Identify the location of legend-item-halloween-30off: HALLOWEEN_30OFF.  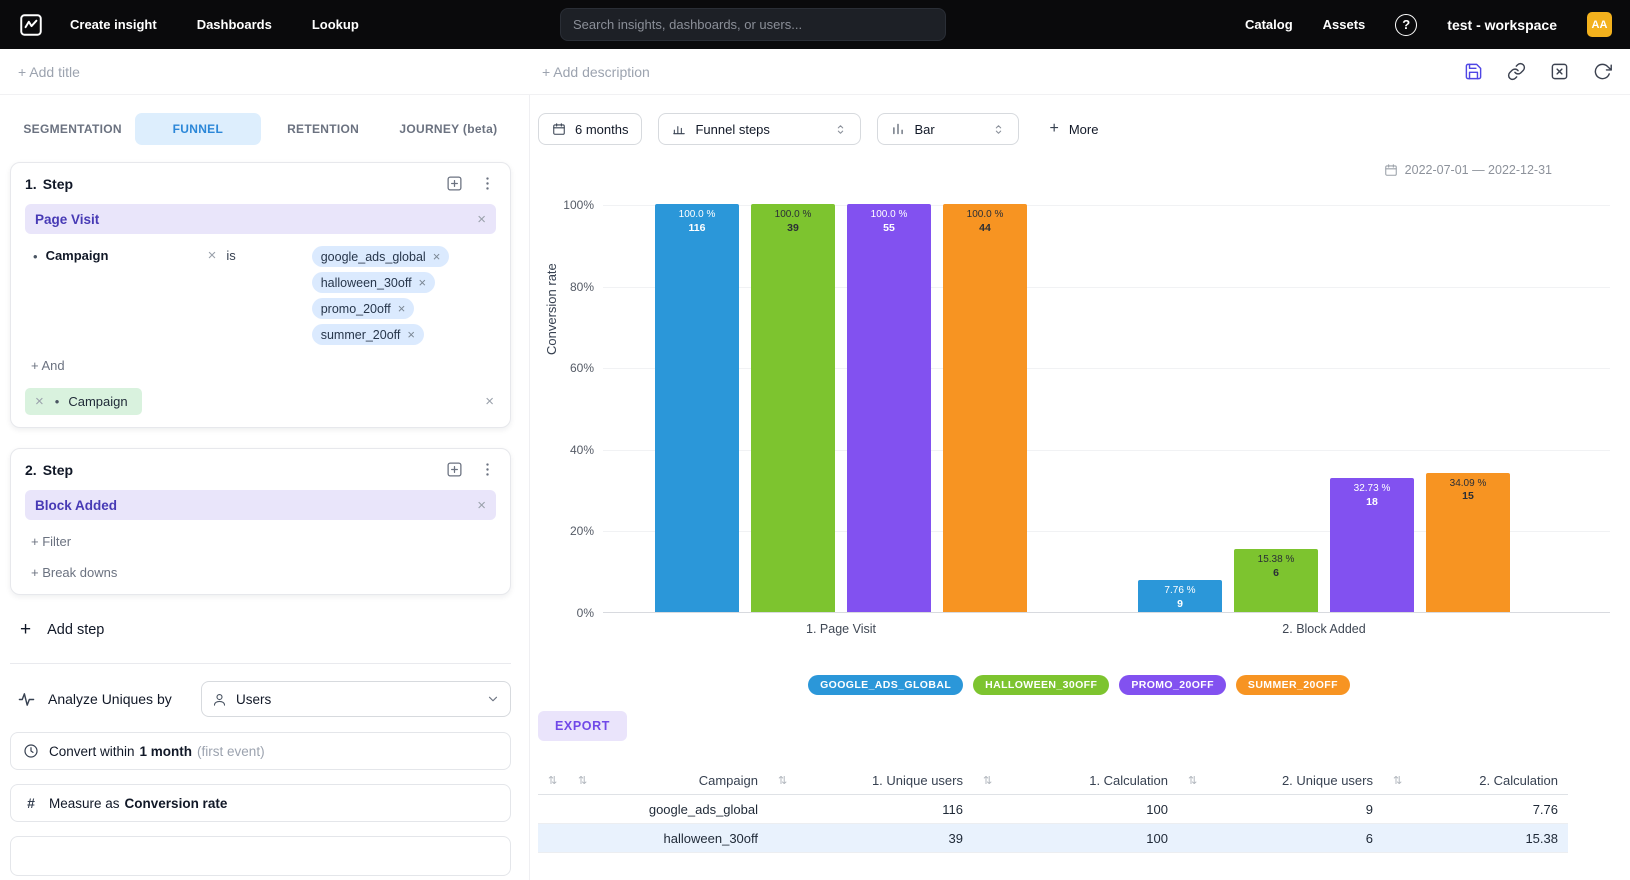
(1041, 685).